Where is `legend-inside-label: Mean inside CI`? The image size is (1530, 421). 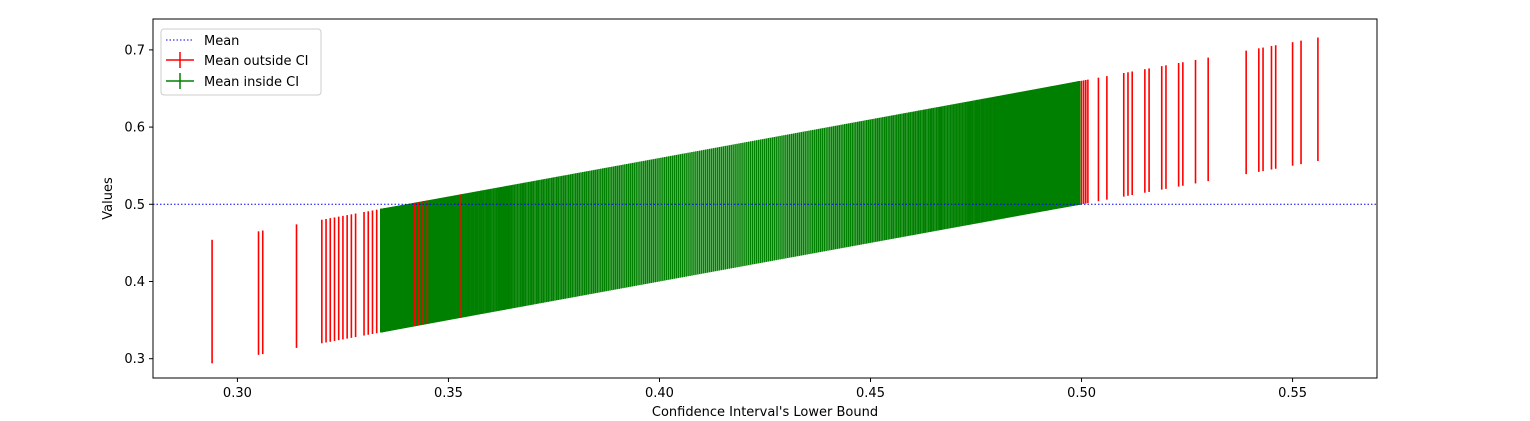
legend-inside-label: Mean inside CI is located at coordinates (251, 82).